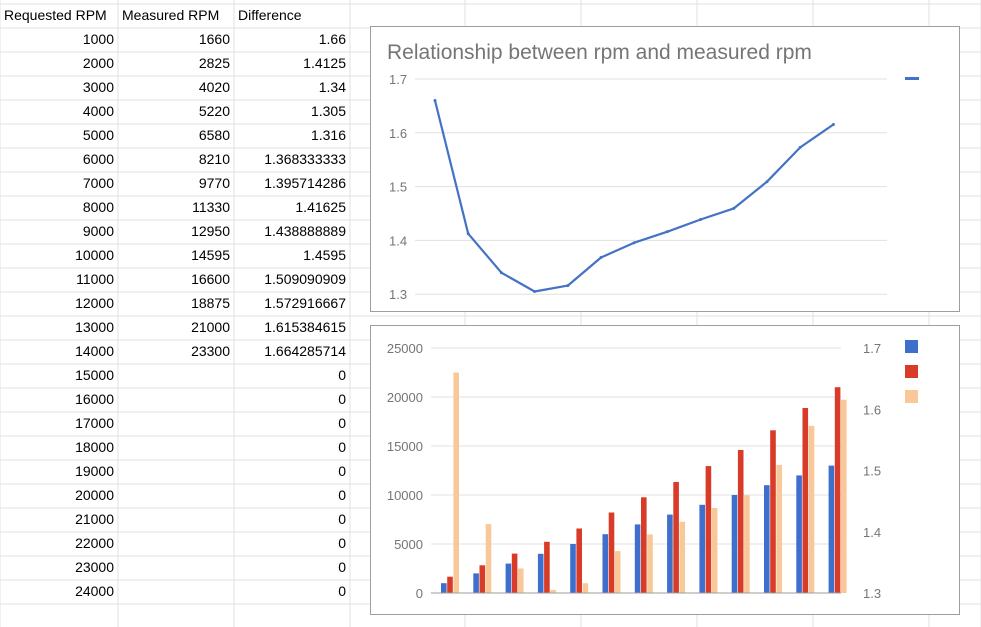  Describe the element at coordinates (98, 39) in the screenshot. I see `data-cell: 1000` at that location.